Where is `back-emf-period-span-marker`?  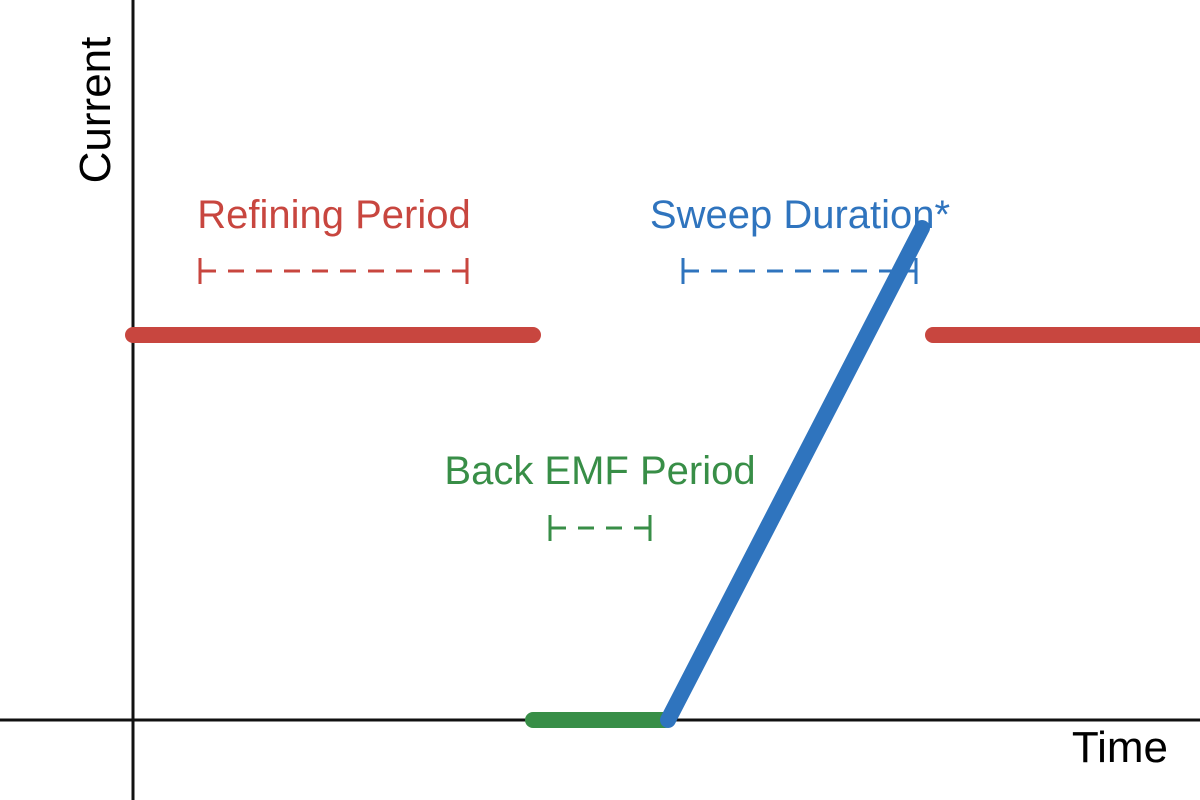 back-emf-period-span-marker is located at coordinates (600, 528).